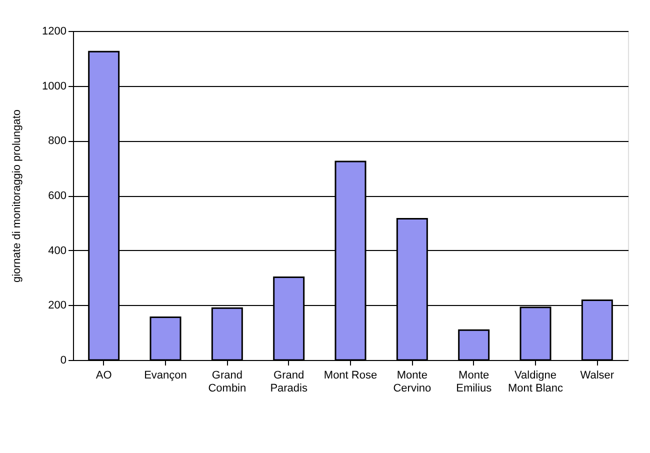 This screenshot has width=650, height=453. I want to click on y-tick-label: 400, so click(57, 250).